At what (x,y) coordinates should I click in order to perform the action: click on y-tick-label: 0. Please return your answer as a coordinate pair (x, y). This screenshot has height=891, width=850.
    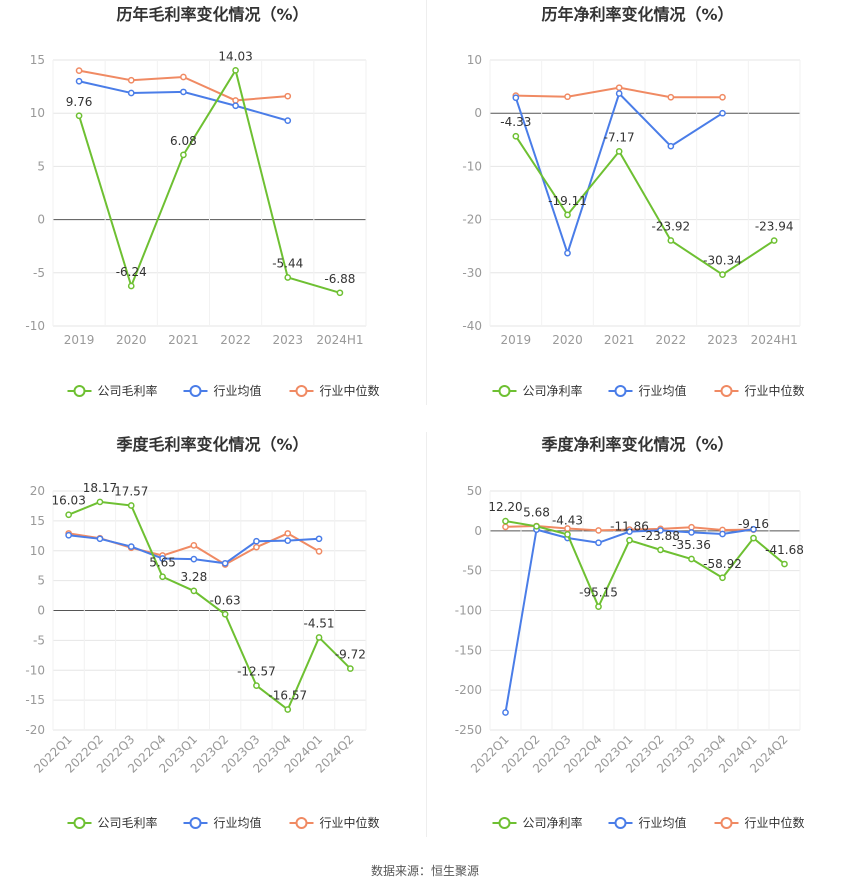
    Looking at the image, I should click on (41, 611).